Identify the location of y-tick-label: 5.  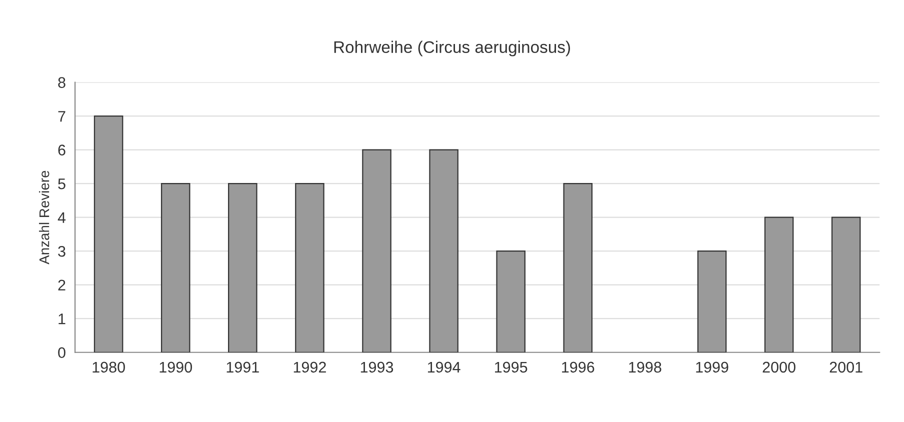
(62, 184).